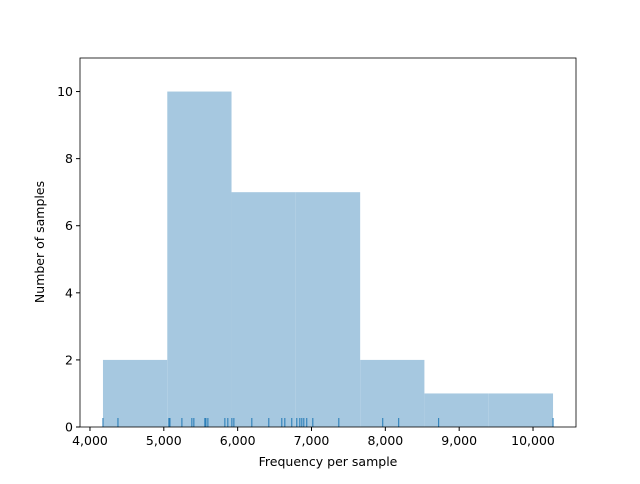 The height and width of the screenshot is (484, 640). I want to click on x-tick-label: 9,000, so click(459, 440).